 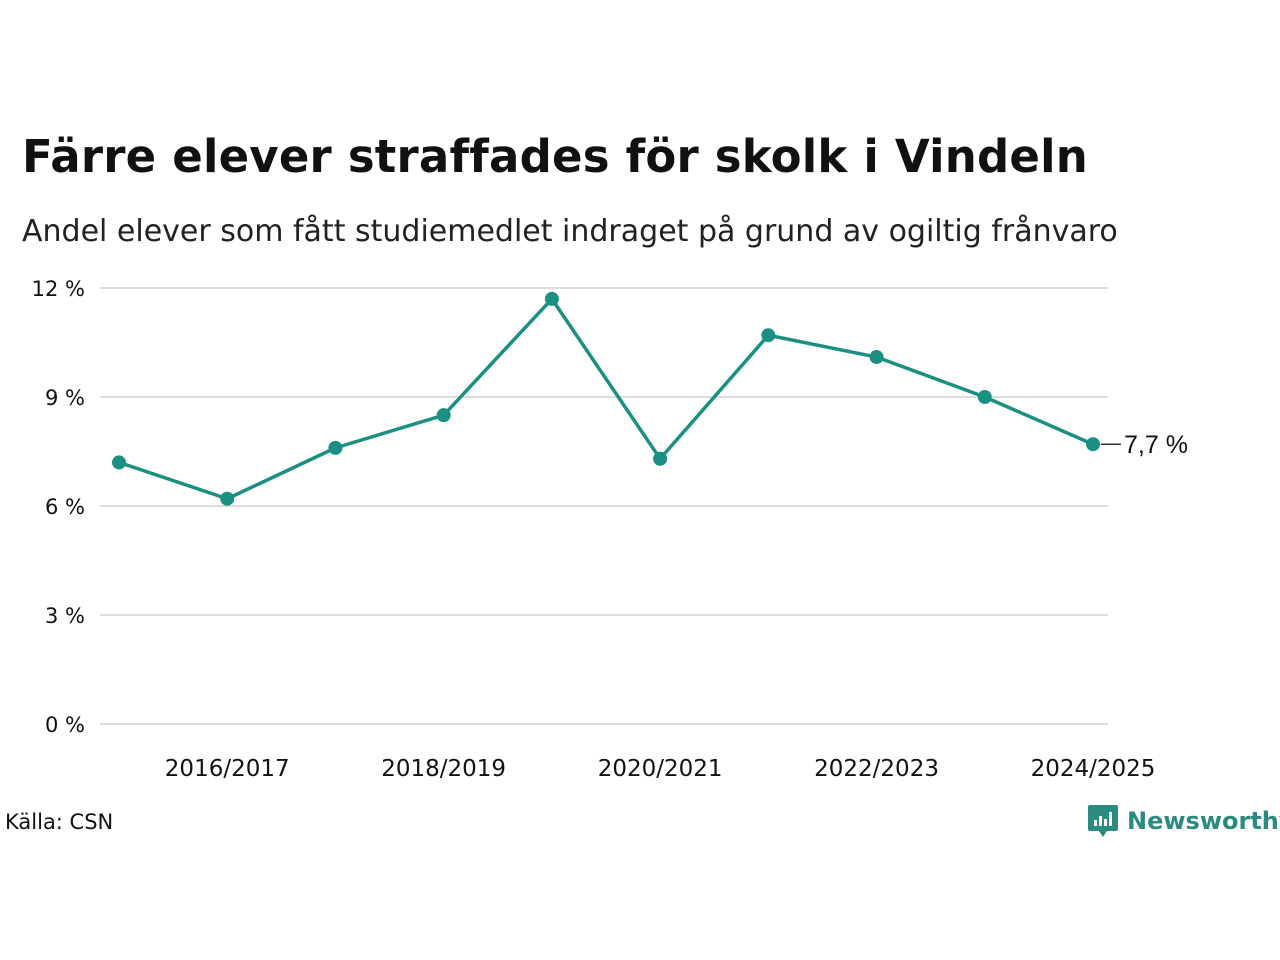 What do you see at coordinates (59, 822) in the screenshot?
I see `source-note: Källa: CSN` at bounding box center [59, 822].